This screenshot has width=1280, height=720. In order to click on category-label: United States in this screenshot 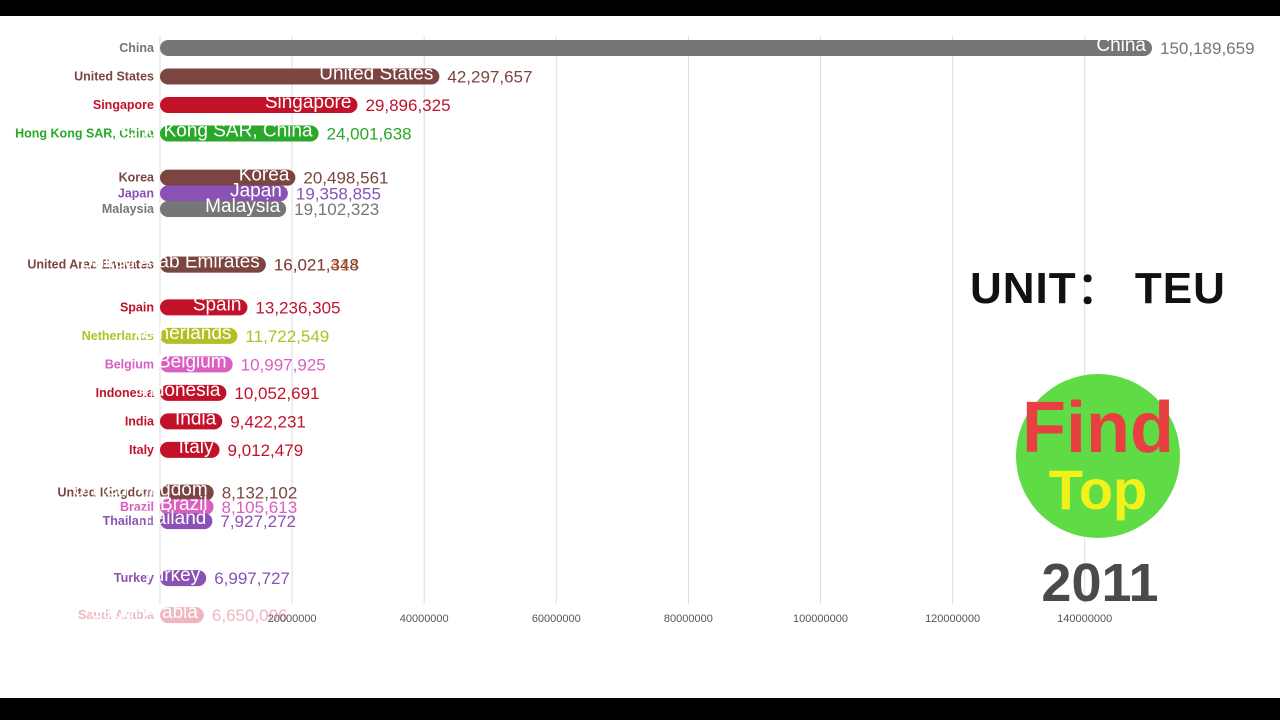, I will do `click(114, 77)`.